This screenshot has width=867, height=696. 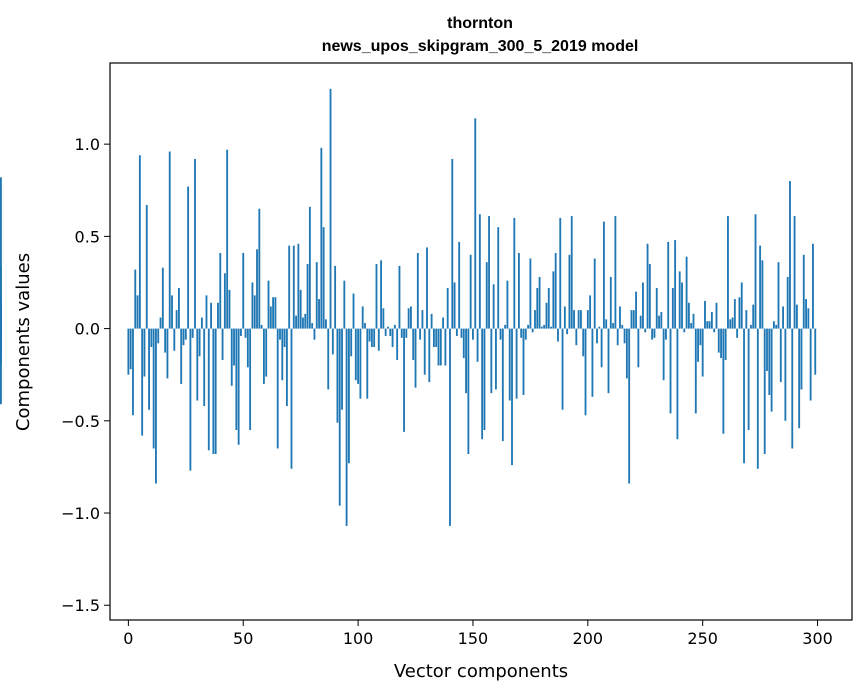 What do you see at coordinates (80, 605) in the screenshot?
I see `y-tick-label: −1.5` at bounding box center [80, 605].